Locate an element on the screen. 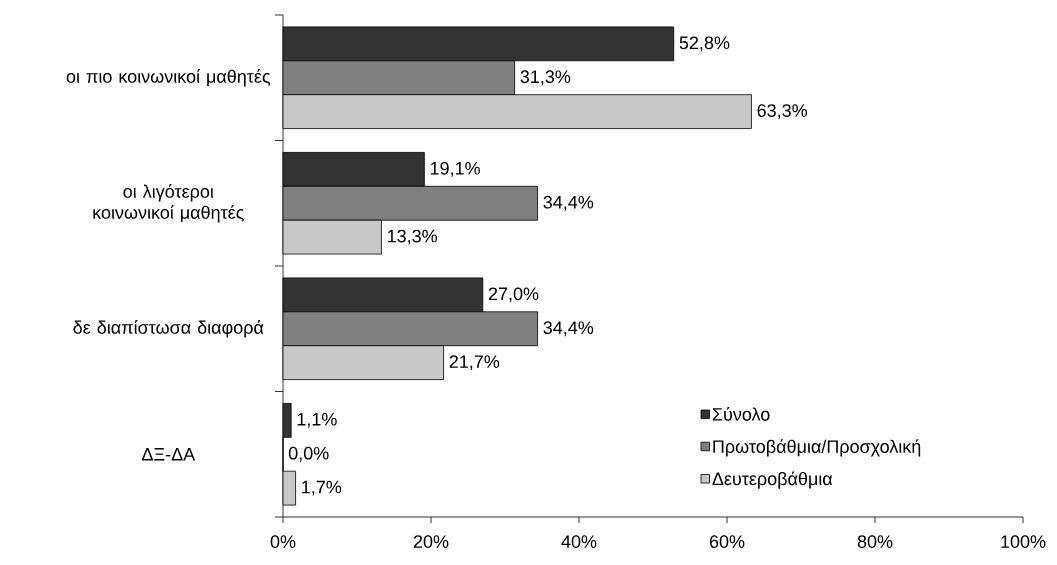 The width and height of the screenshot is (1057, 565). data-label: 52,8% is located at coordinates (704, 44).